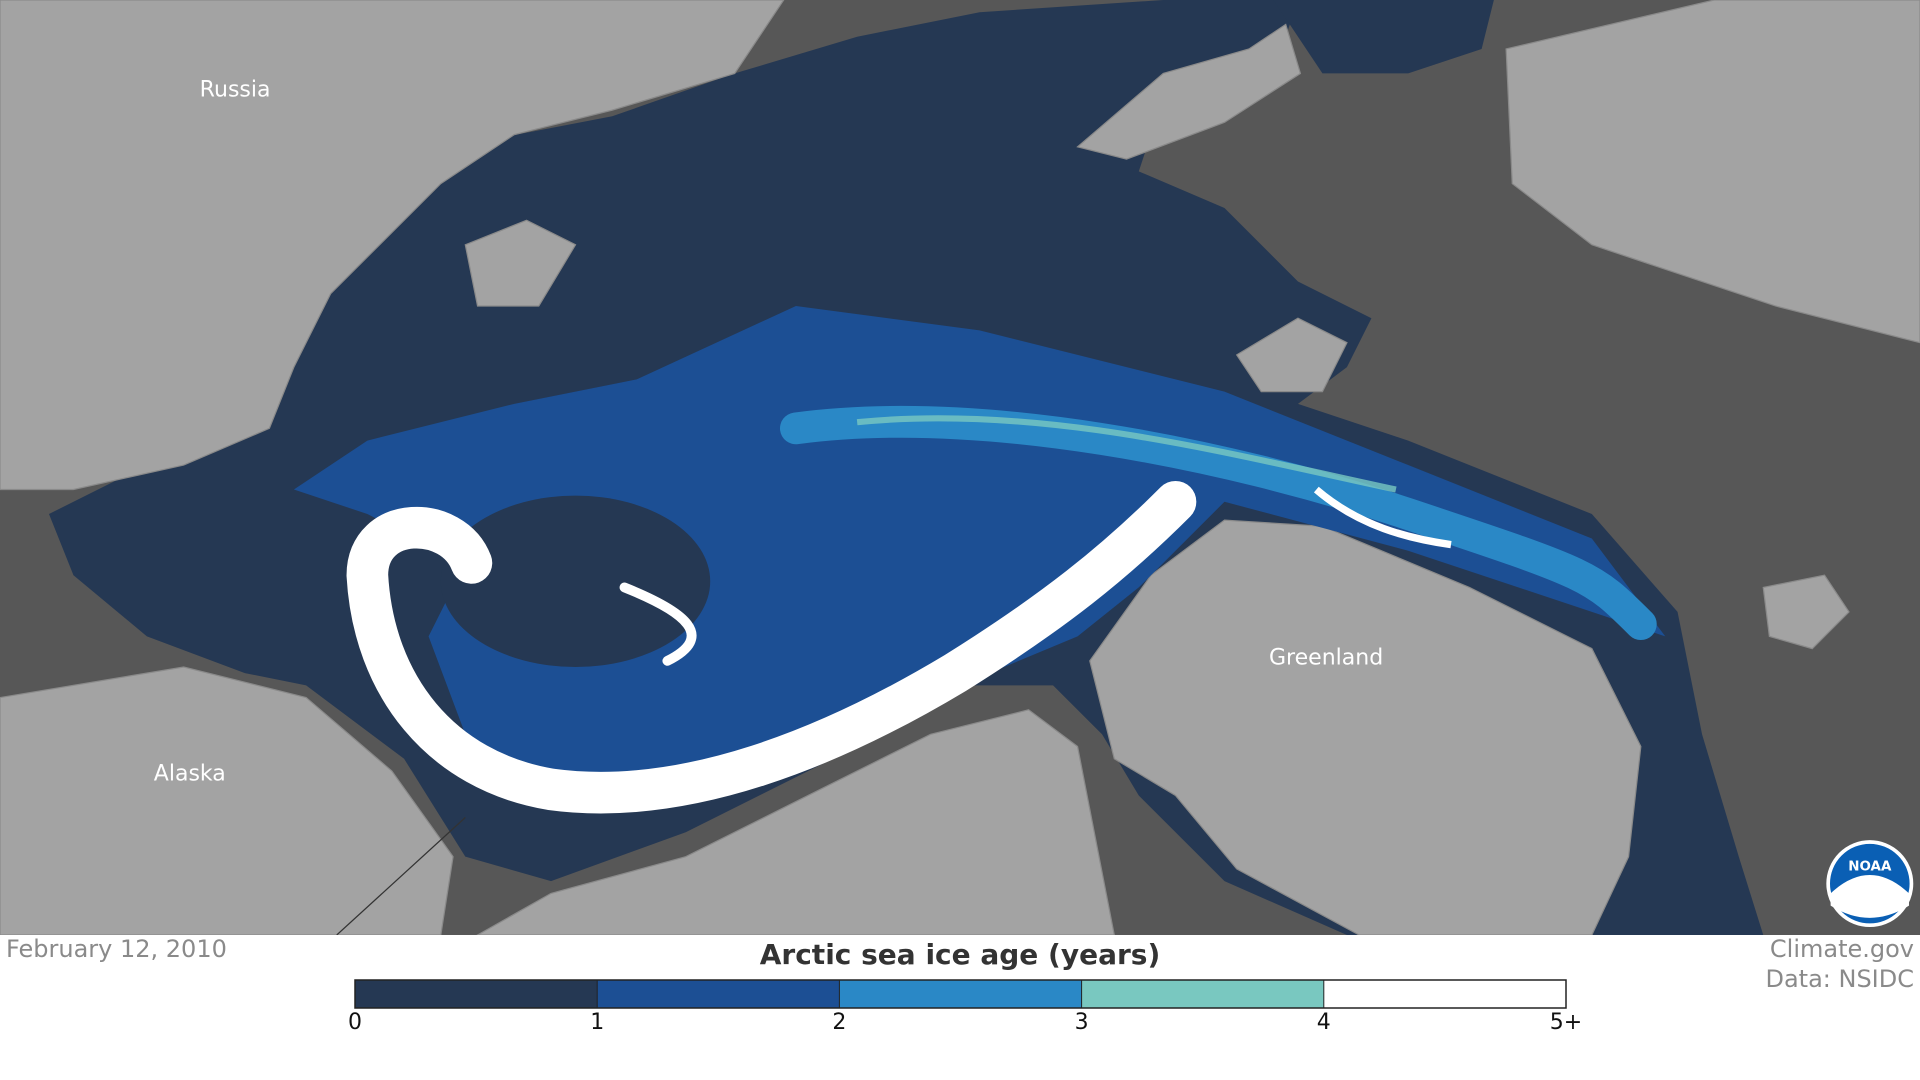 Image resolution: width=1920 pixels, height=1080 pixels. What do you see at coordinates (1326, 657) in the screenshot?
I see `region-label: Greenland` at bounding box center [1326, 657].